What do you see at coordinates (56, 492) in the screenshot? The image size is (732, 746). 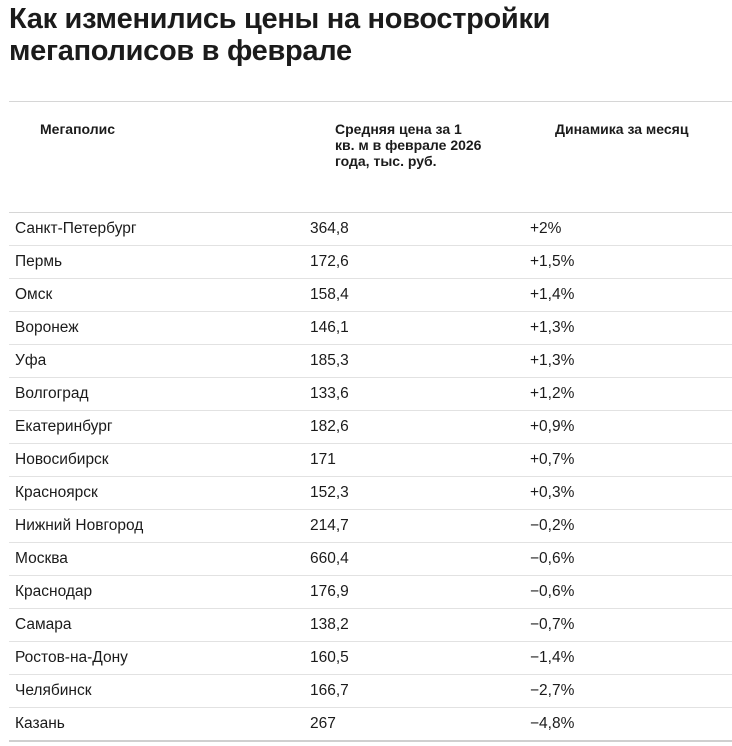 I see `cell-city: Красноярск` at bounding box center [56, 492].